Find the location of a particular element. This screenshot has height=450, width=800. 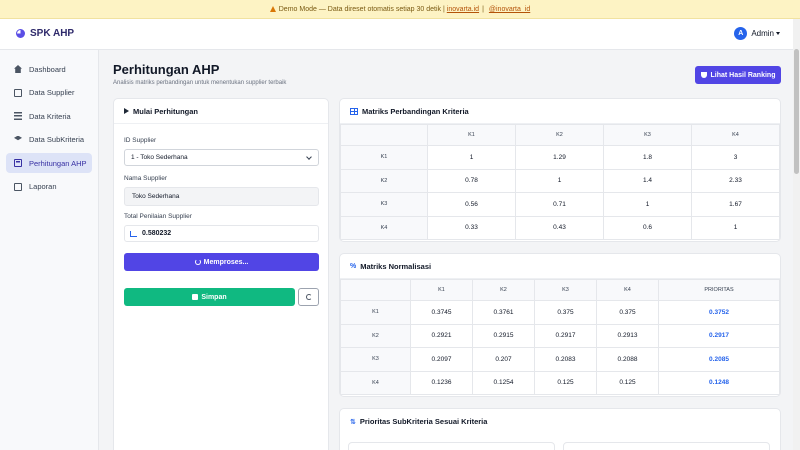

sidebar-item-data-subkriteria: Data SubKriteria is located at coordinates (49, 140).